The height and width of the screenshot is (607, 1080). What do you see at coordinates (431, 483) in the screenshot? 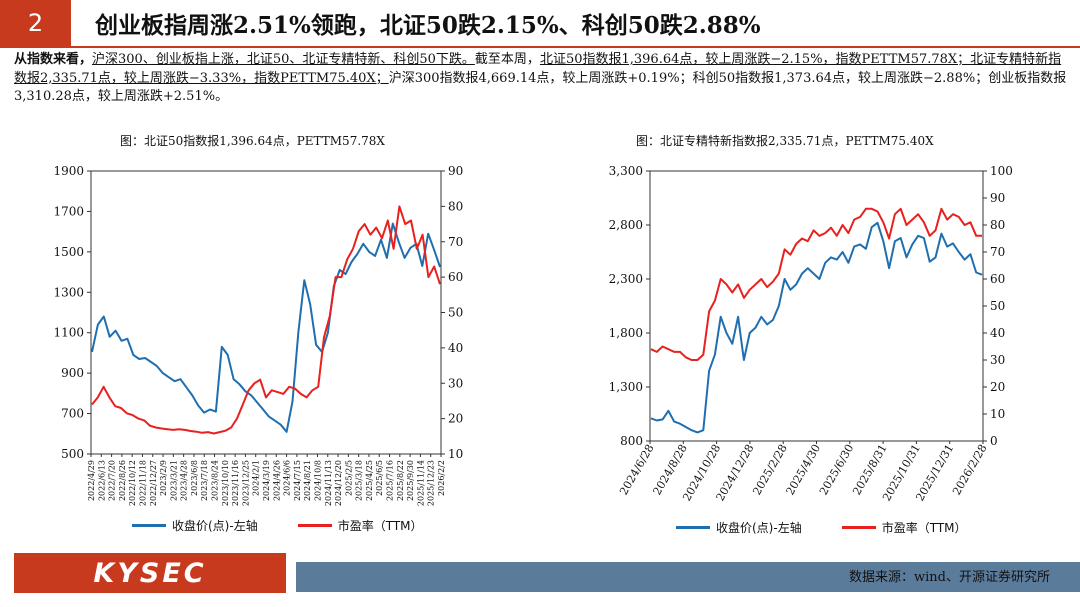
I see `chart-1-x-tick-label: 2025/12/23` at bounding box center [431, 483].